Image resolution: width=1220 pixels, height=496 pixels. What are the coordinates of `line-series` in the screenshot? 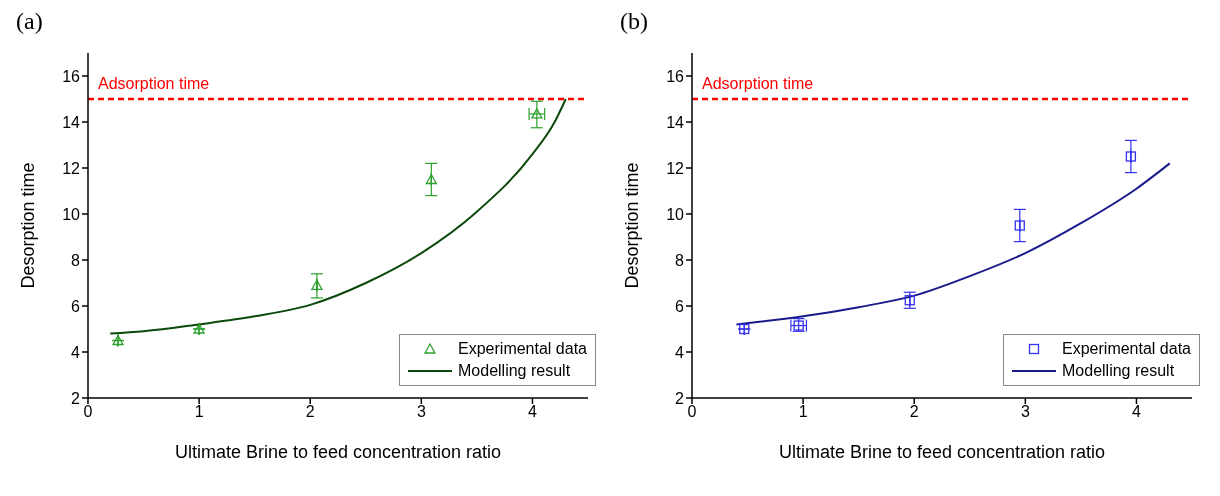 It's located at (953, 244).